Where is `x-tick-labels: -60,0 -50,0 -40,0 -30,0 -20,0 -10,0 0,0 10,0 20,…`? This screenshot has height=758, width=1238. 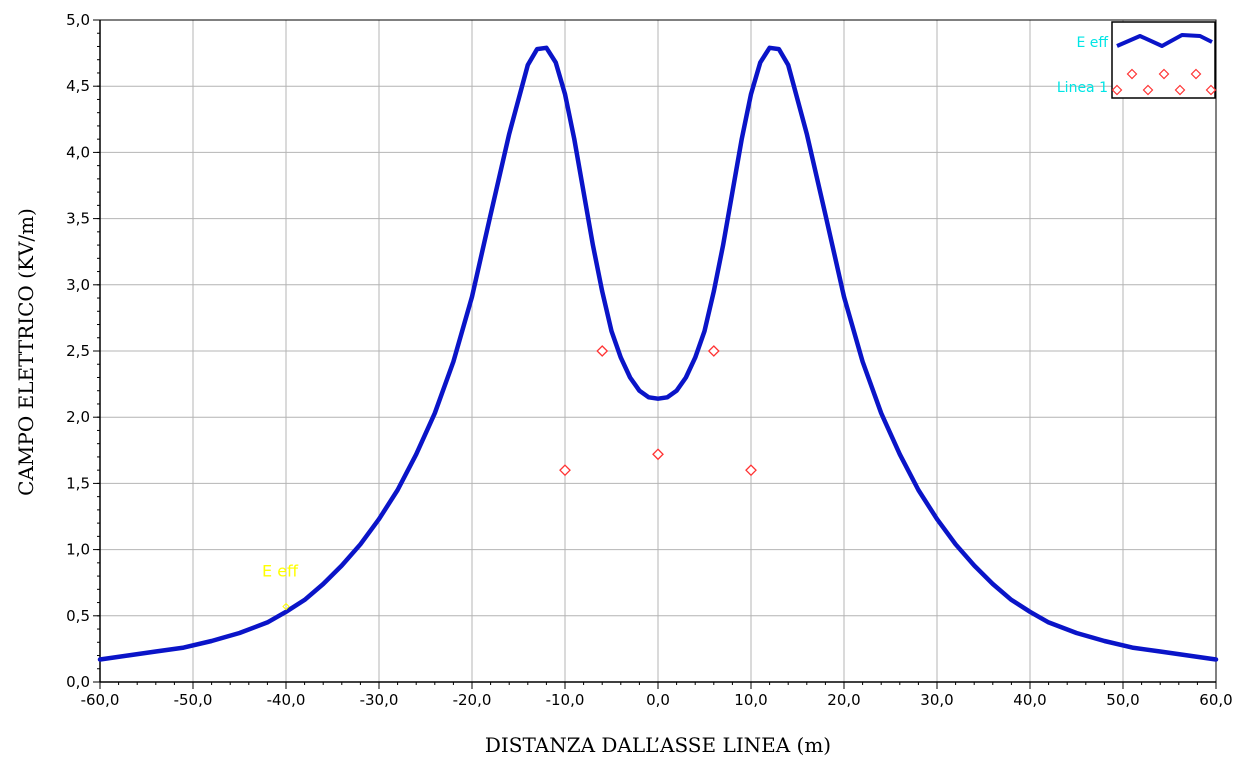
x-tick-labels: -60,0 -50,0 -40,0 -30,0 -20,0 -10,0 0,0 10,0 20,… is located at coordinates (657, 700).